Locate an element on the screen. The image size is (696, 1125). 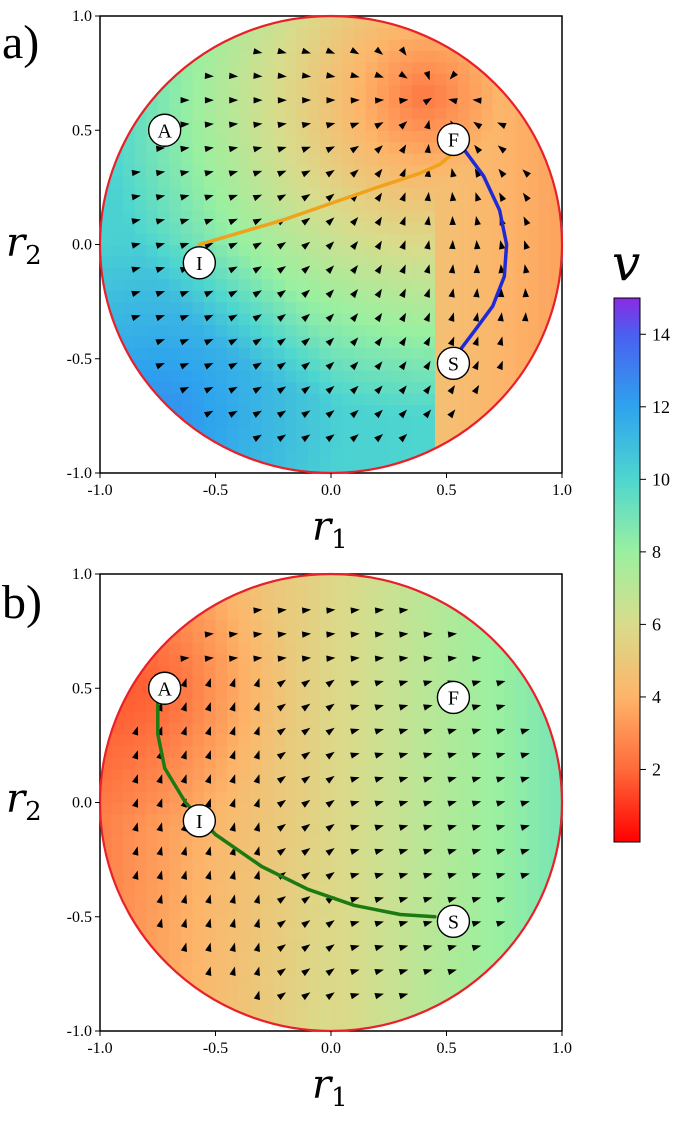
panel-a-paths is located at coordinates (353, 250).